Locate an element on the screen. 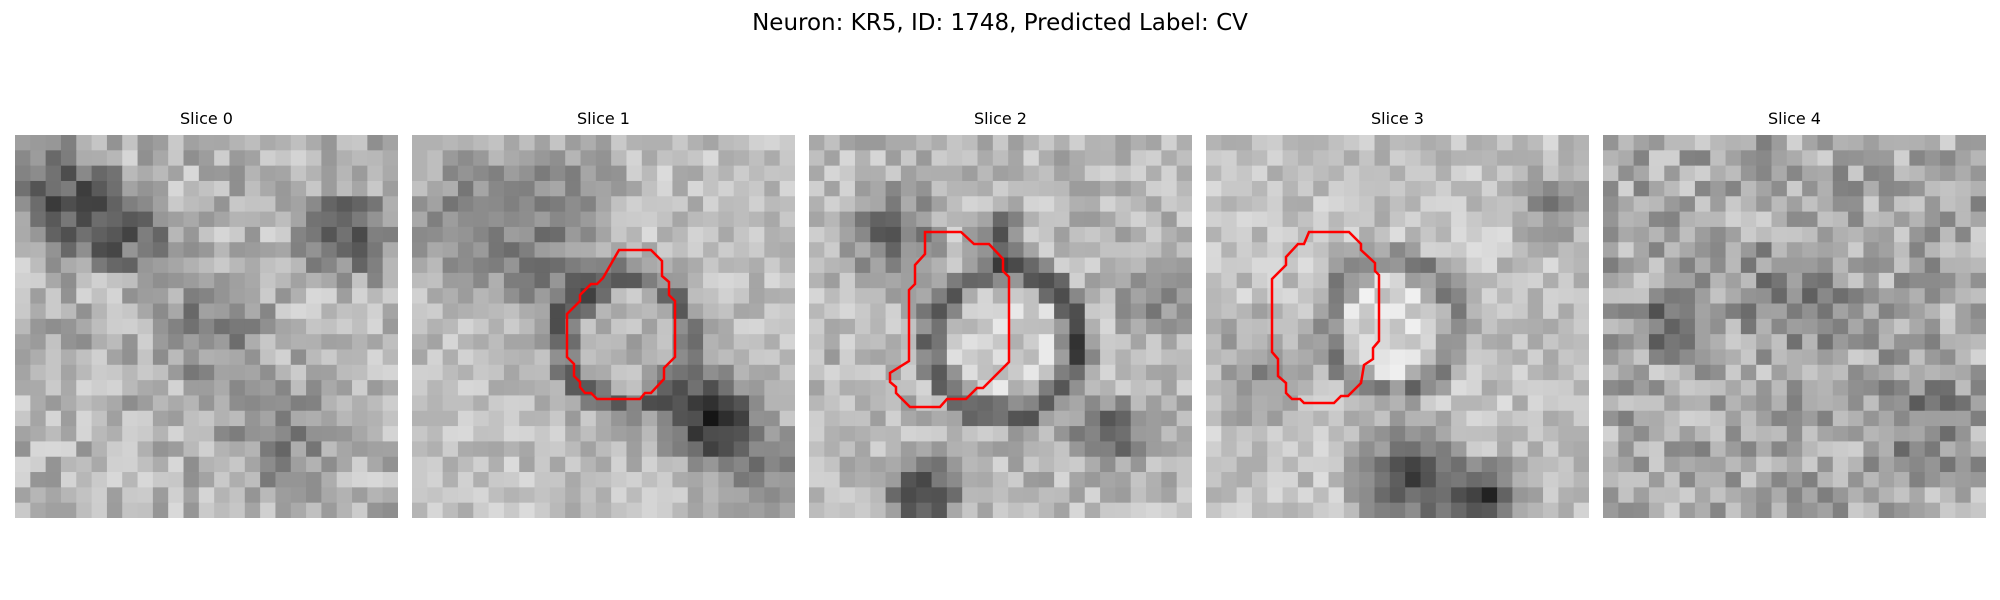 Image resolution: width=2000 pixels, height=600 pixels. slice-title-1: Slice 1 is located at coordinates (603, 118).